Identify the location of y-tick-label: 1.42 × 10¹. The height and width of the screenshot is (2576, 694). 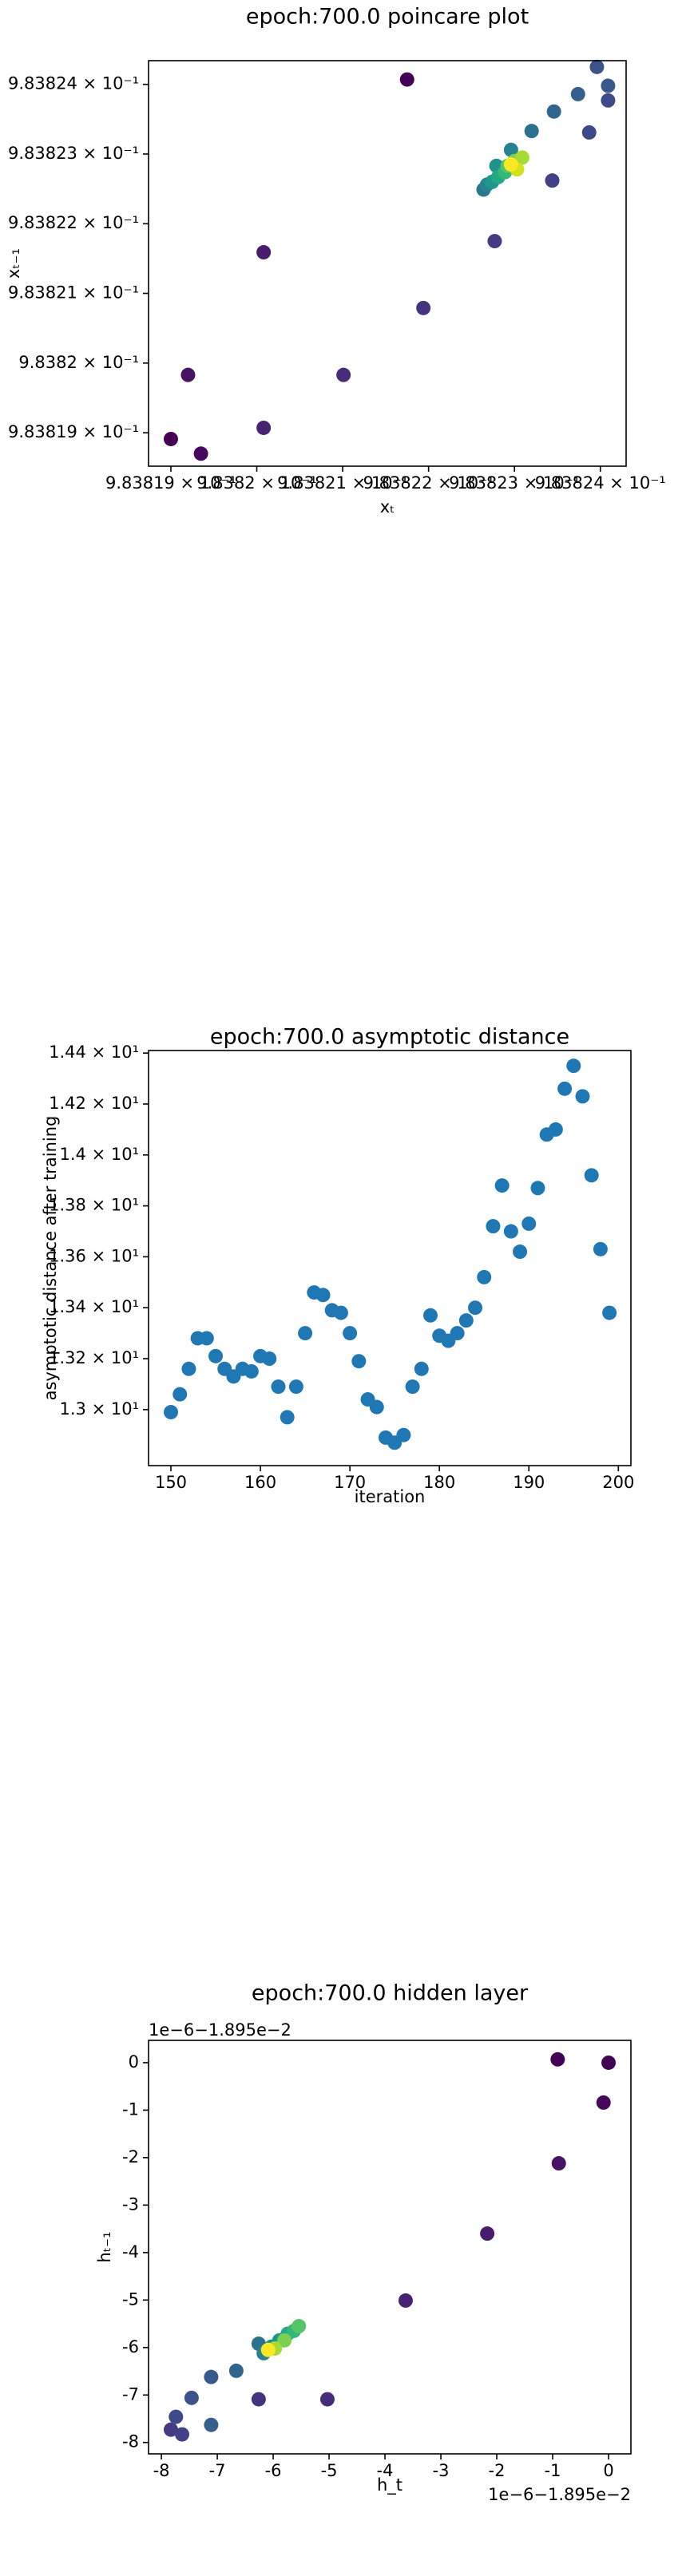
(94, 1104).